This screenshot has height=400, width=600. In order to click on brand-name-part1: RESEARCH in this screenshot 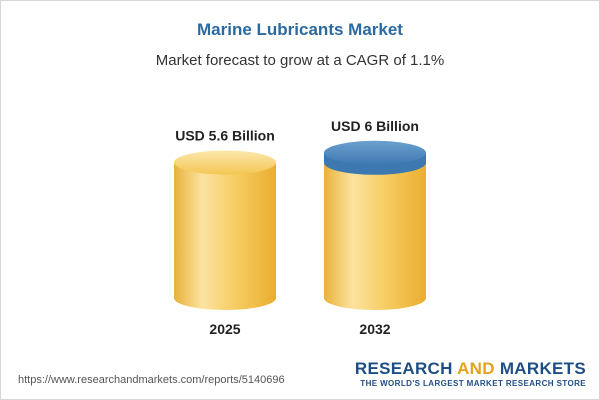, I will do `click(406, 368)`.